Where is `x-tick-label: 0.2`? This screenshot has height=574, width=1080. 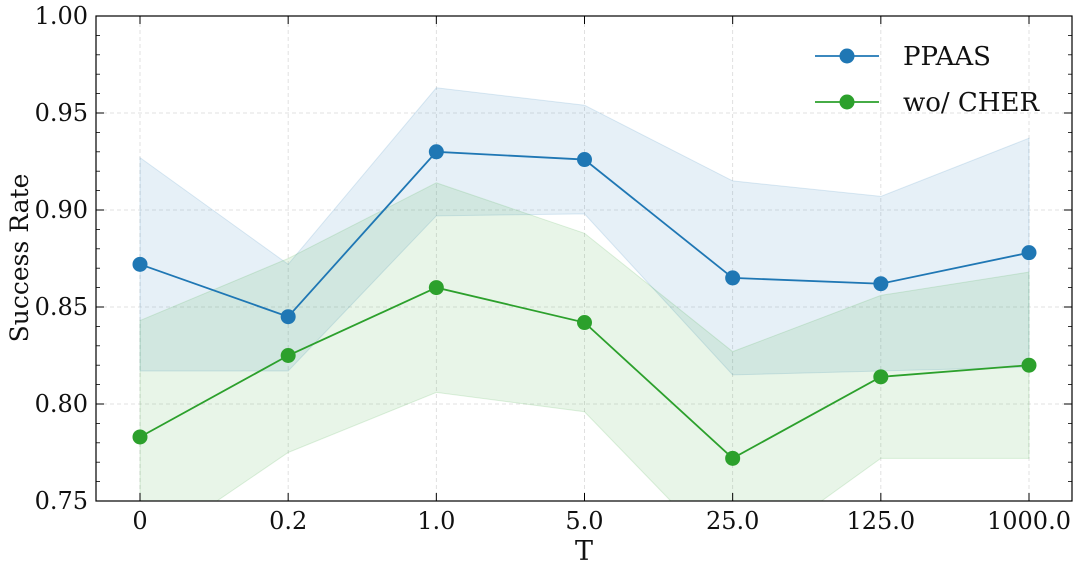
x-tick-label: 0.2 is located at coordinates (288, 521).